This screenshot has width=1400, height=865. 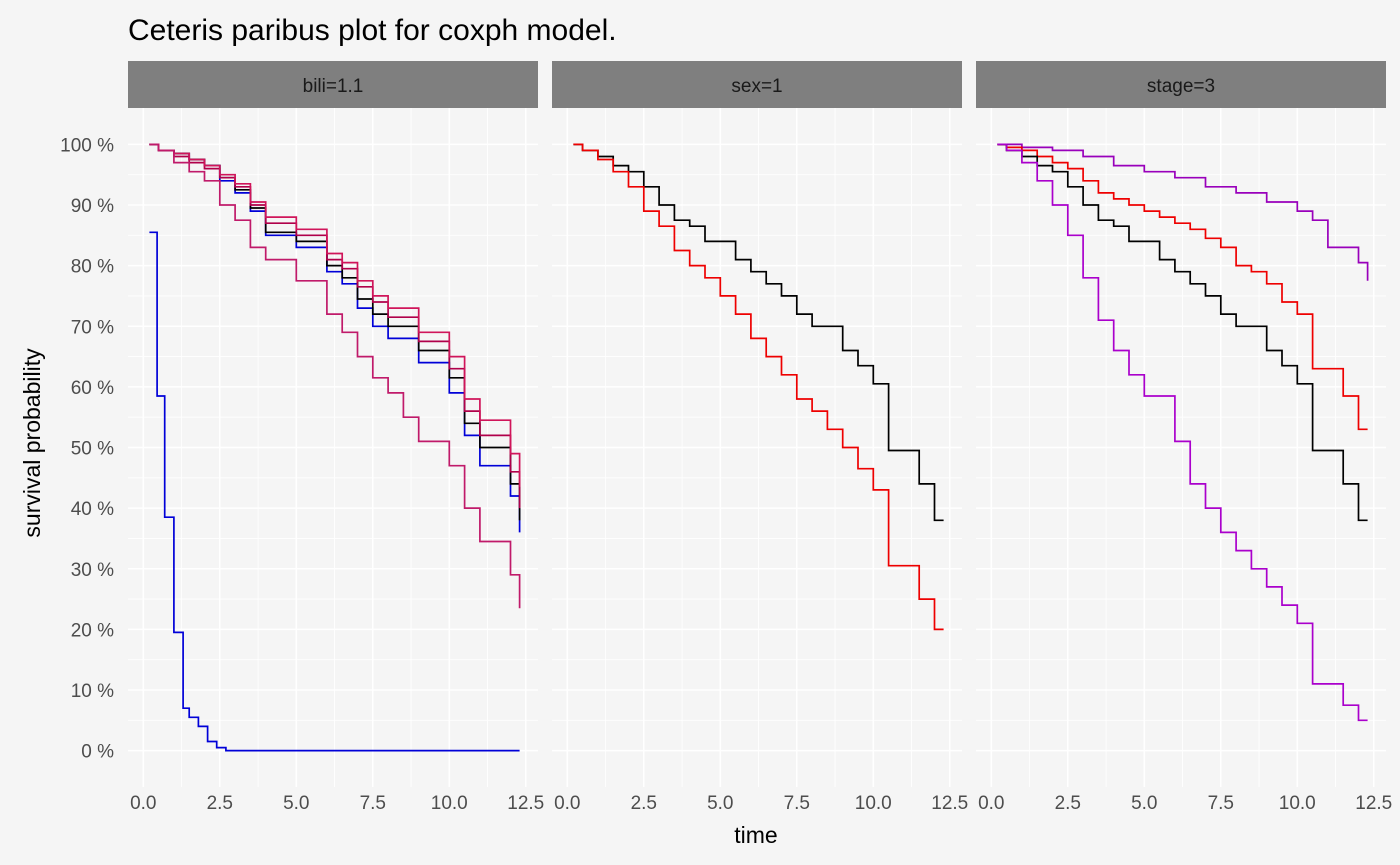 What do you see at coordinates (92, 327) in the screenshot?
I see `y-tick-label: 70 %` at bounding box center [92, 327].